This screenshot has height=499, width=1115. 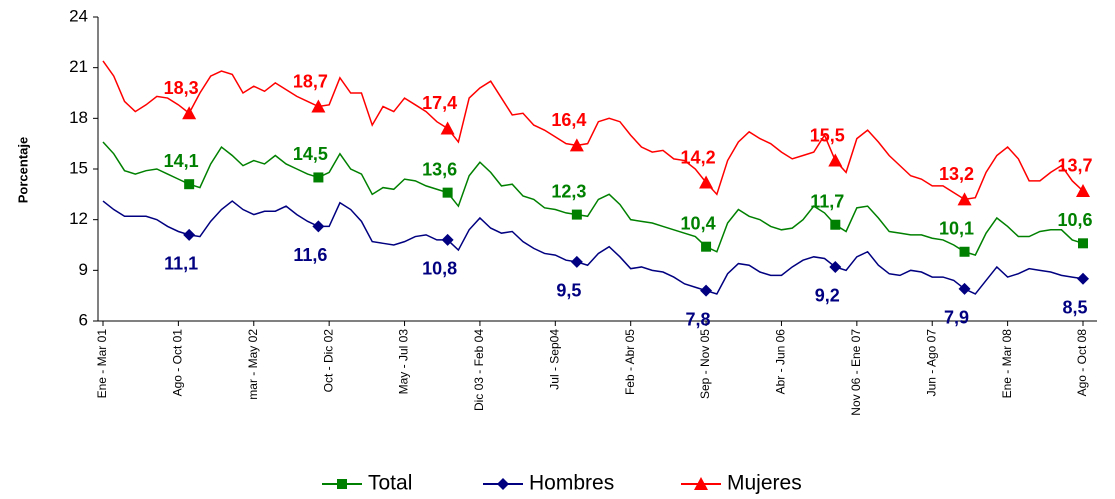 I want to click on value-label: 9,5, so click(x=568, y=291).